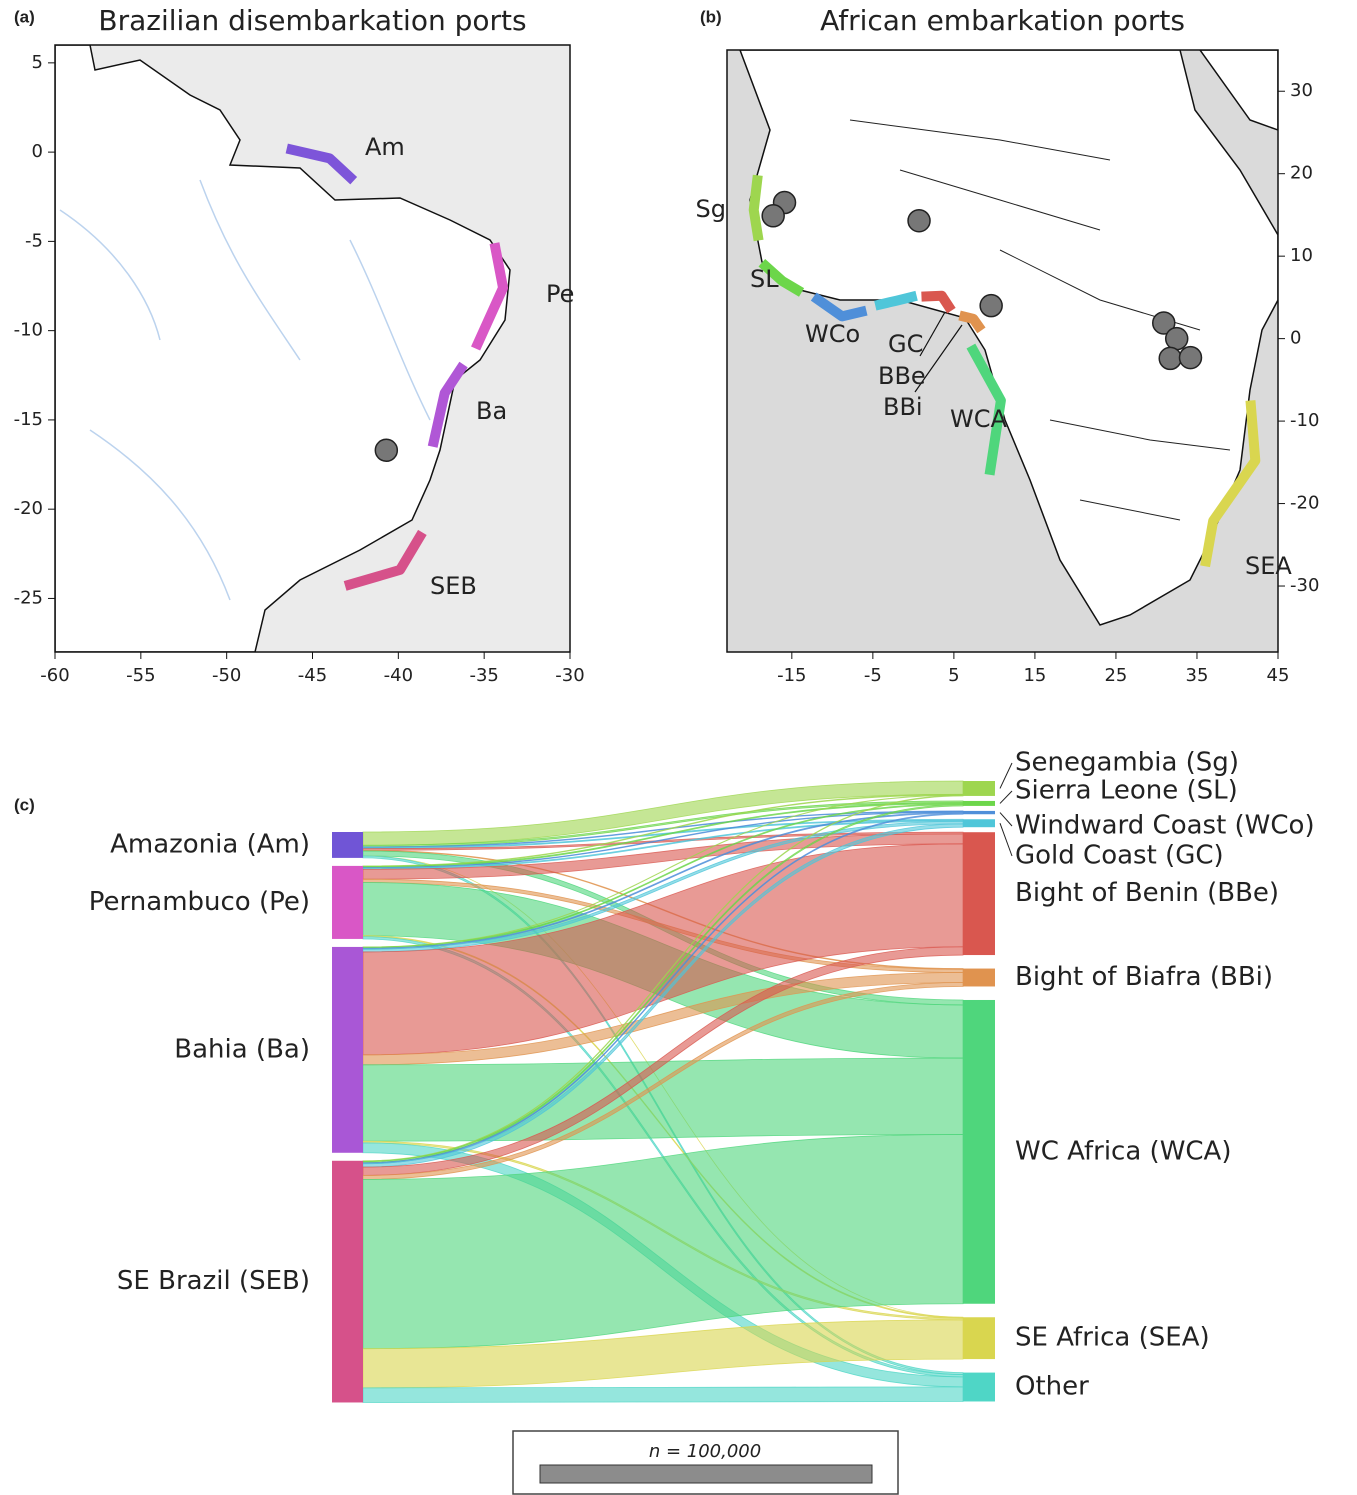 The height and width of the screenshot is (1495, 1357). Describe the element at coordinates (1301, 173) in the screenshot. I see `y-tick-label: 20` at that location.